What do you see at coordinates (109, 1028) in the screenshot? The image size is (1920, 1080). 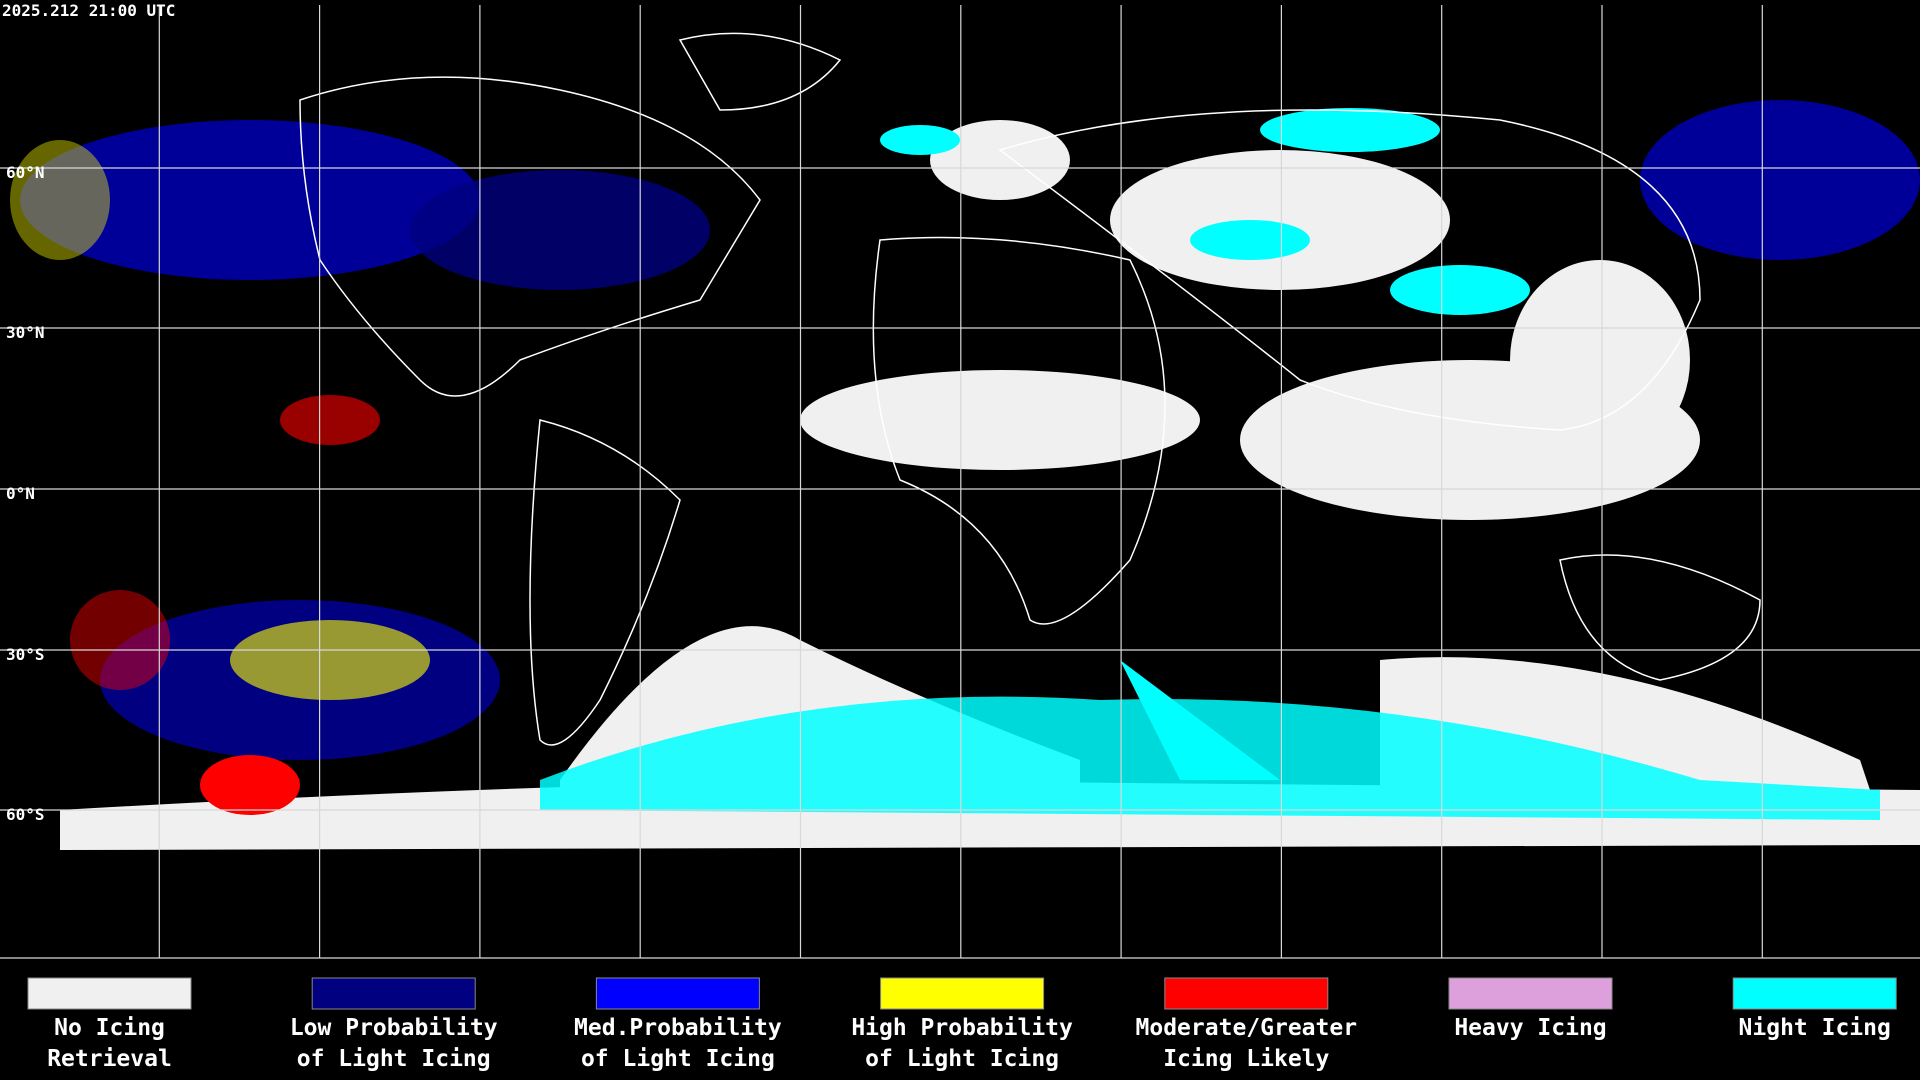 I see `legend-label: No Icing` at bounding box center [109, 1028].